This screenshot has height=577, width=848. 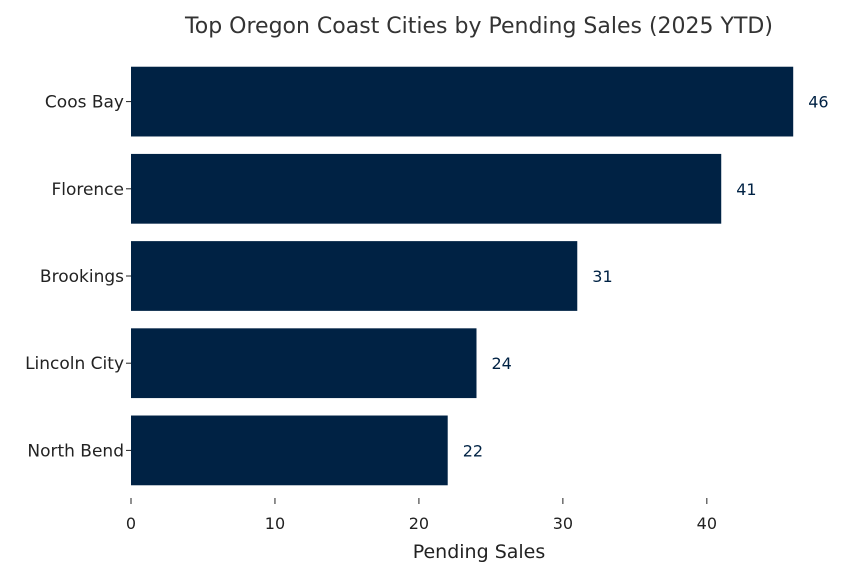 What do you see at coordinates (473, 450) in the screenshot?
I see `data-label: 22` at bounding box center [473, 450].